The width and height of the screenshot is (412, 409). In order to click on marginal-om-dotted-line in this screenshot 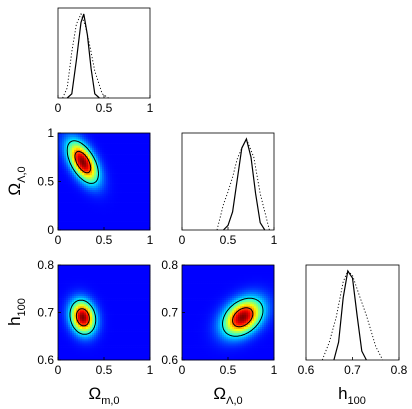, I will do `click(85, 55)`.